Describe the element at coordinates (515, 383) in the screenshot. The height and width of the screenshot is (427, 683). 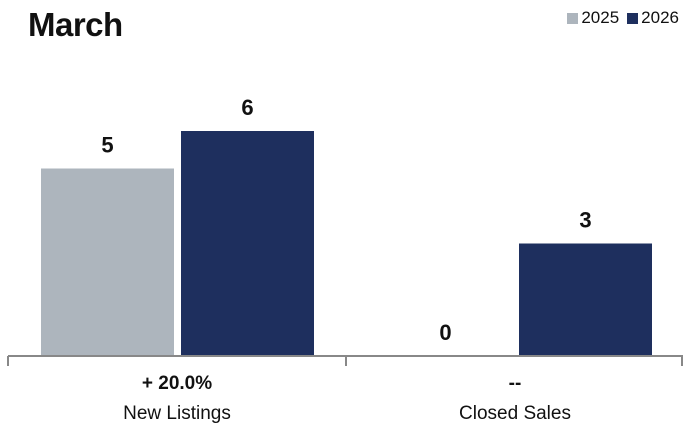
I see `change-label-closed-sales: --` at that location.